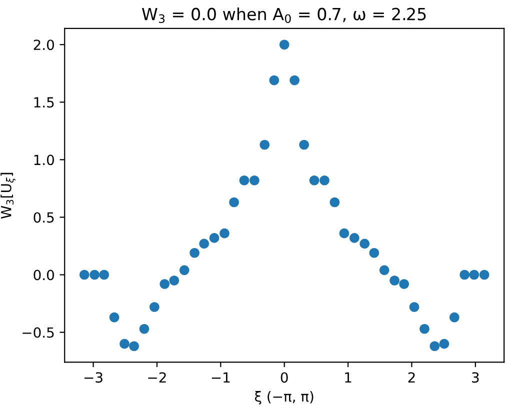  What do you see at coordinates (284, 15) in the screenshot?
I see `chart-title: W$_{3}$ = 0.0 when A$_{0}$ = 0.7, ω = 2.25` at bounding box center [284, 15].